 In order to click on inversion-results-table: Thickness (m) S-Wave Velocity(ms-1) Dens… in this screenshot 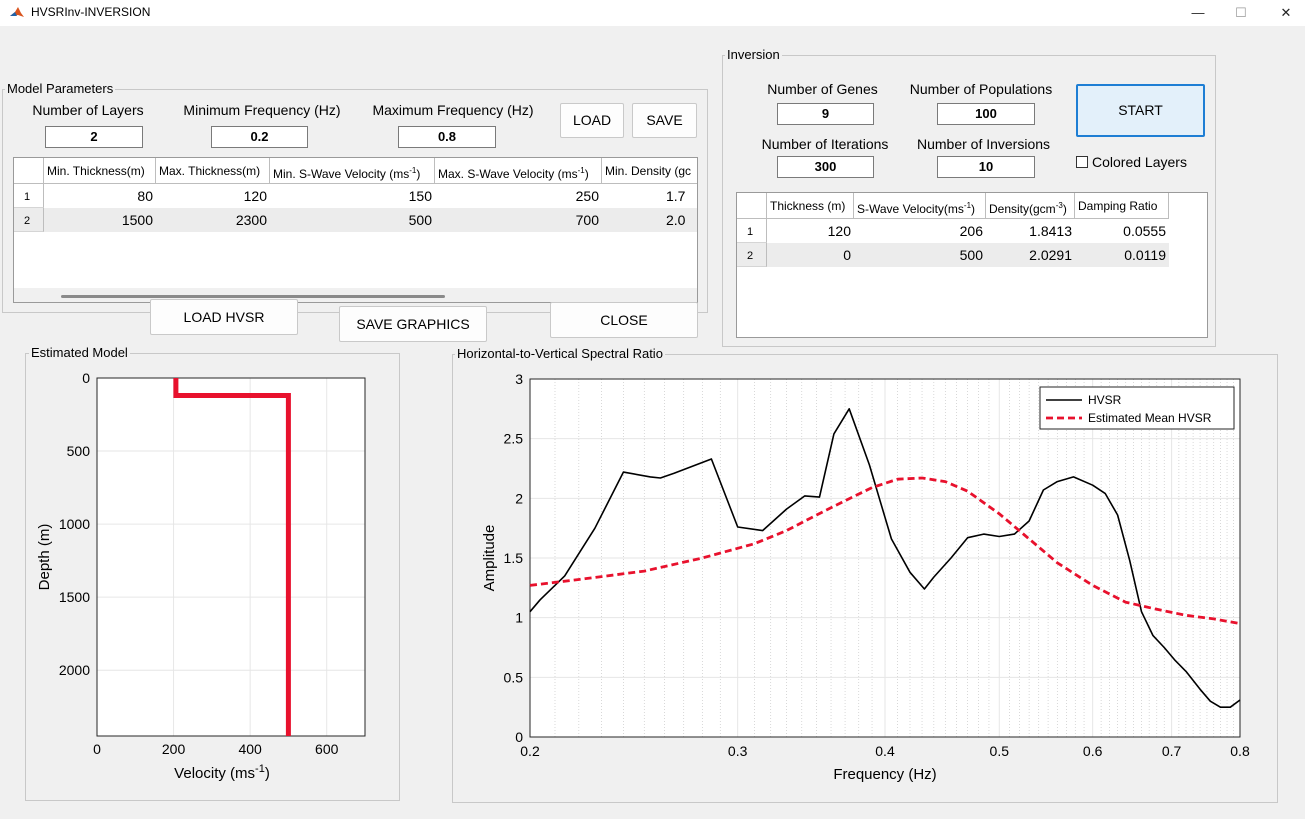, I will do `click(972, 265)`.